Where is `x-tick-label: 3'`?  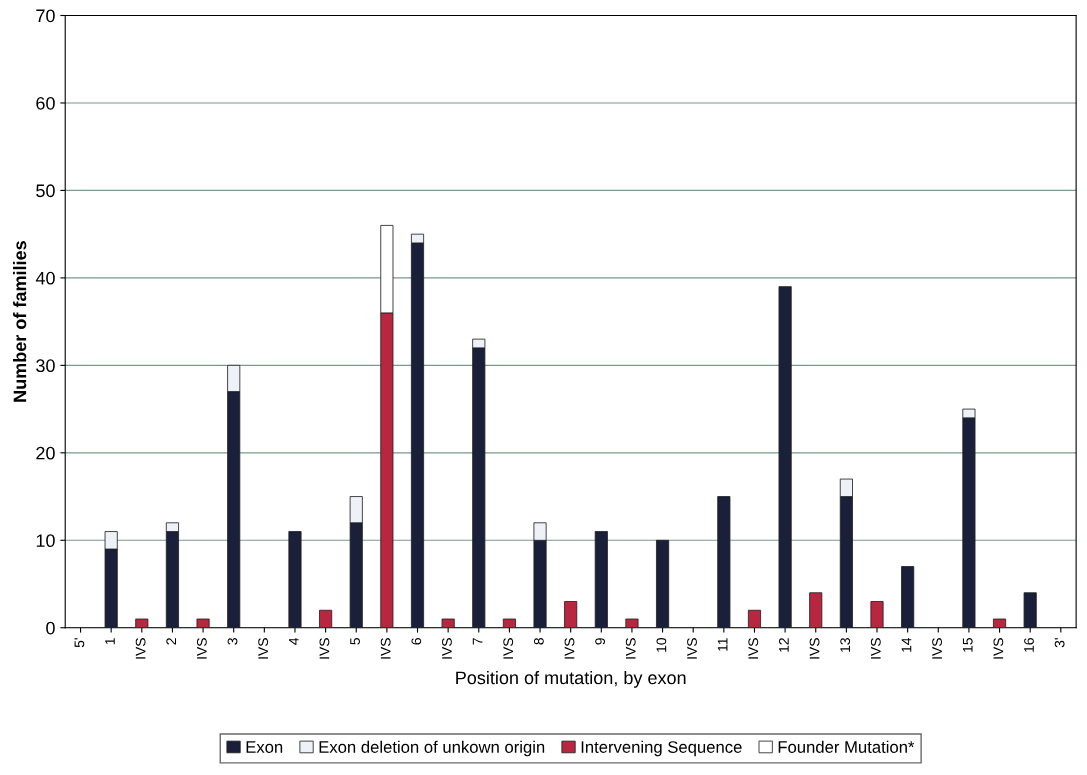 x-tick-label: 3' is located at coordinates (1059, 643).